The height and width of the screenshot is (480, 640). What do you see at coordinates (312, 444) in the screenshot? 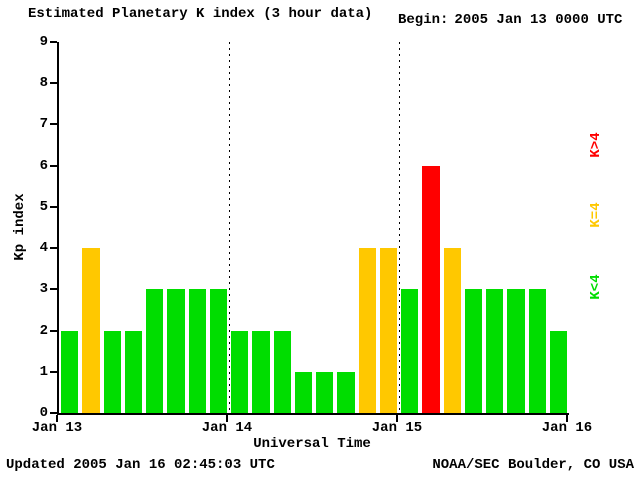
I see `x-axis-title: Universal Time` at bounding box center [312, 444].